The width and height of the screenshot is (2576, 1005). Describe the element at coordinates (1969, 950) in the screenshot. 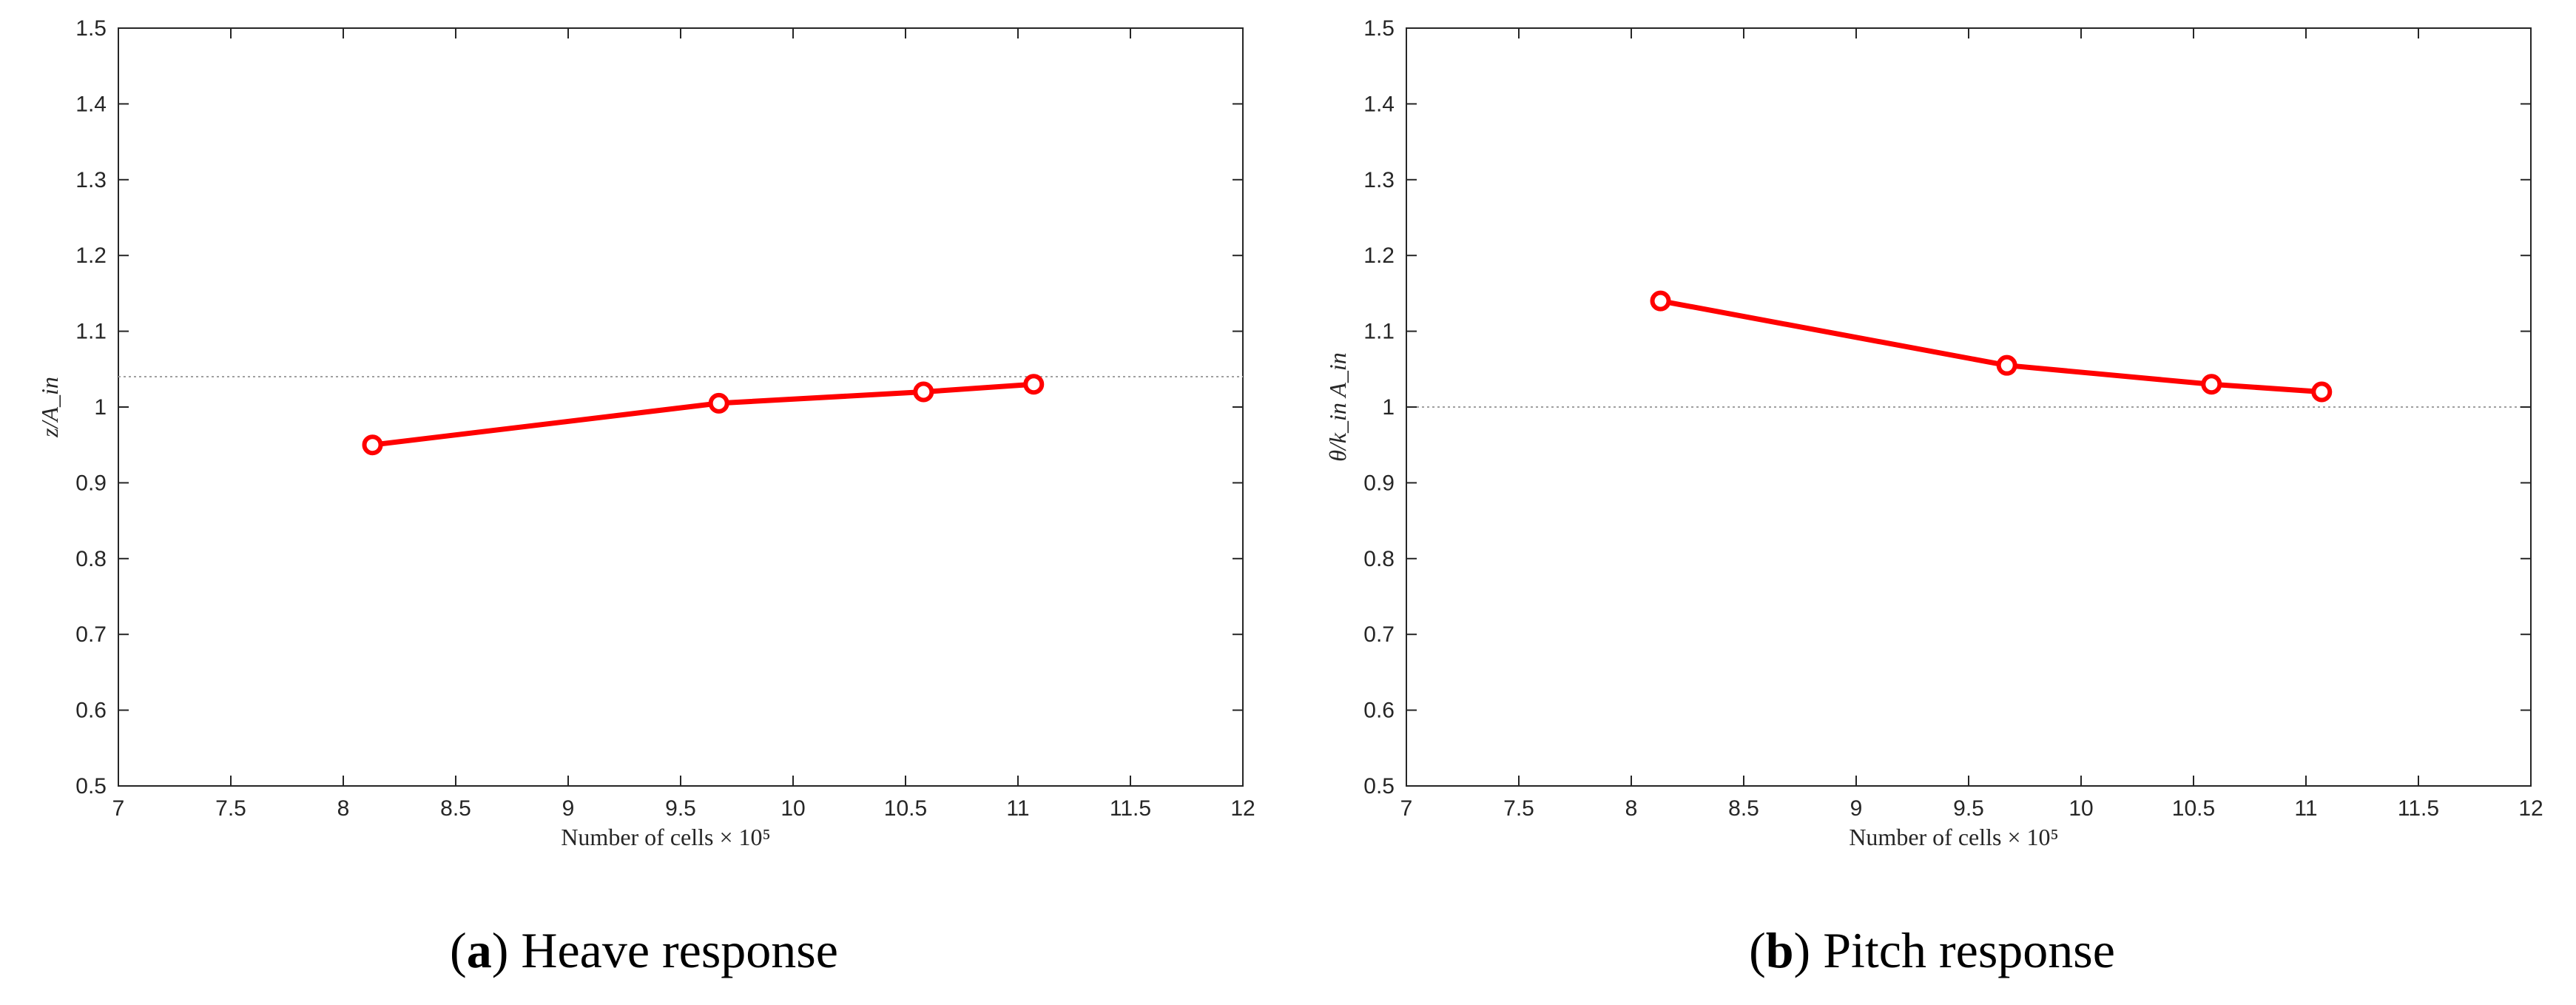

I see `caption-text: Pitch response` at that location.